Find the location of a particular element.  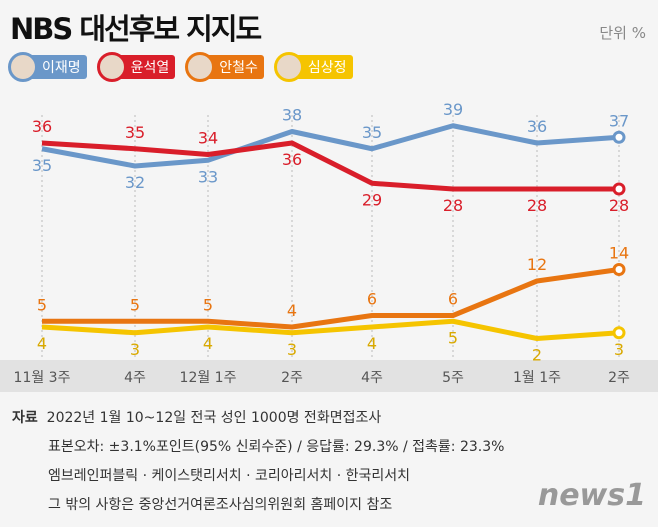

legend-label: 안철수 is located at coordinates (234, 67).